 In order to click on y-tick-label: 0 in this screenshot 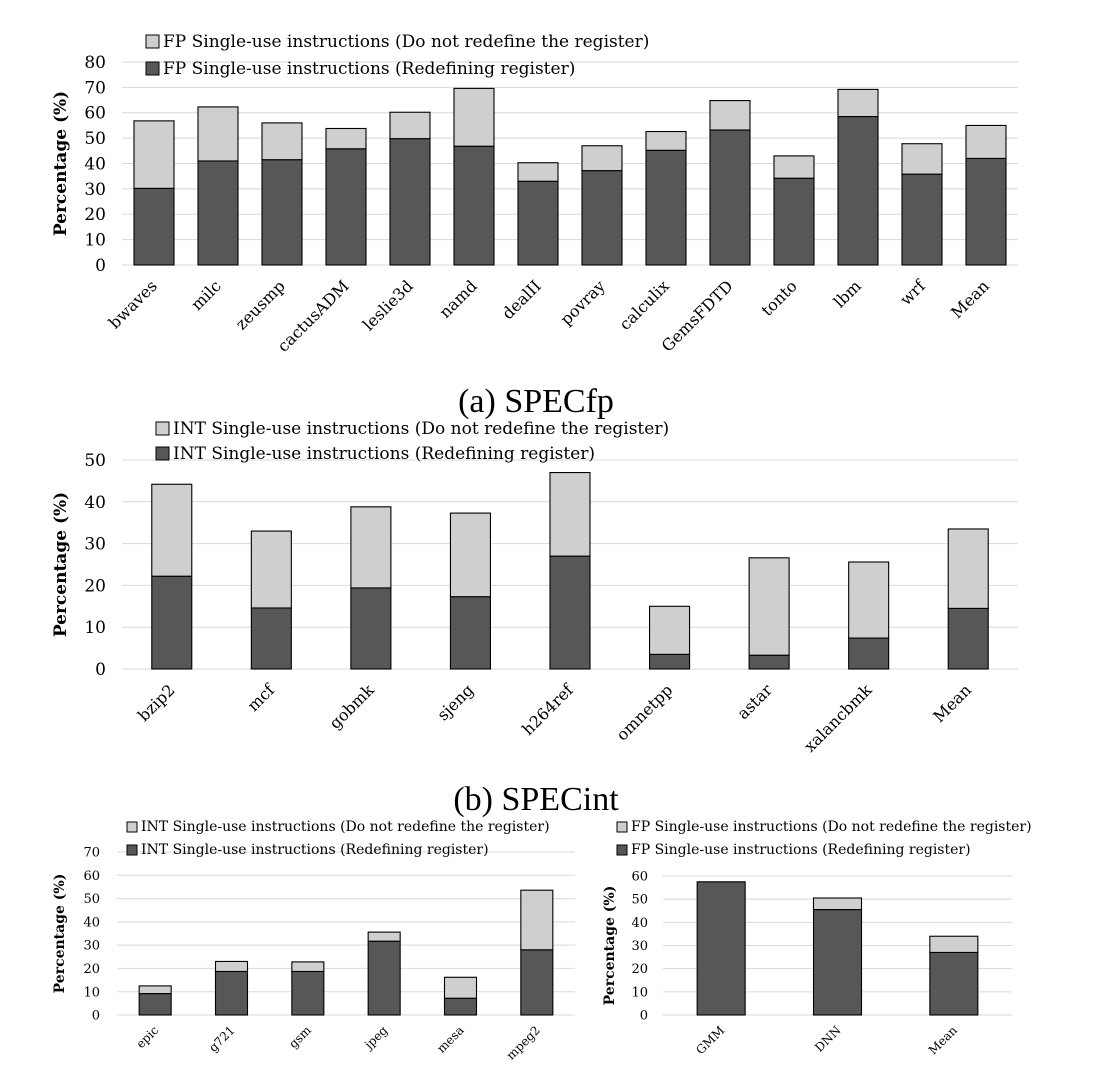, I will do `click(96, 1016)`.